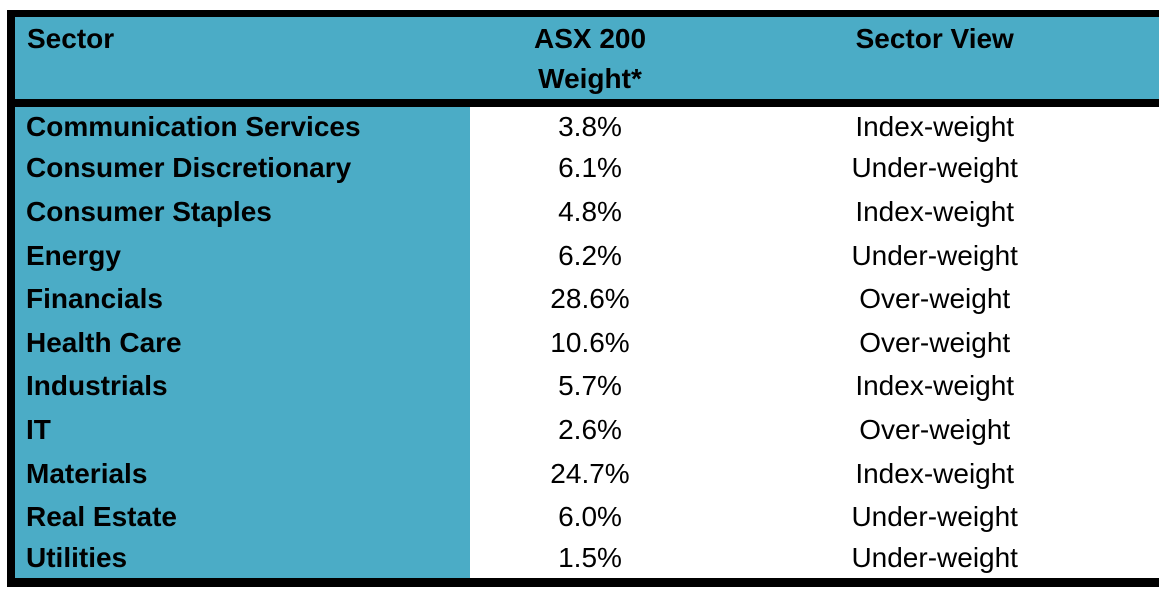 The width and height of the screenshot is (1169, 611). What do you see at coordinates (240, 517) in the screenshot?
I see `sector-cell: Real Estate` at bounding box center [240, 517].